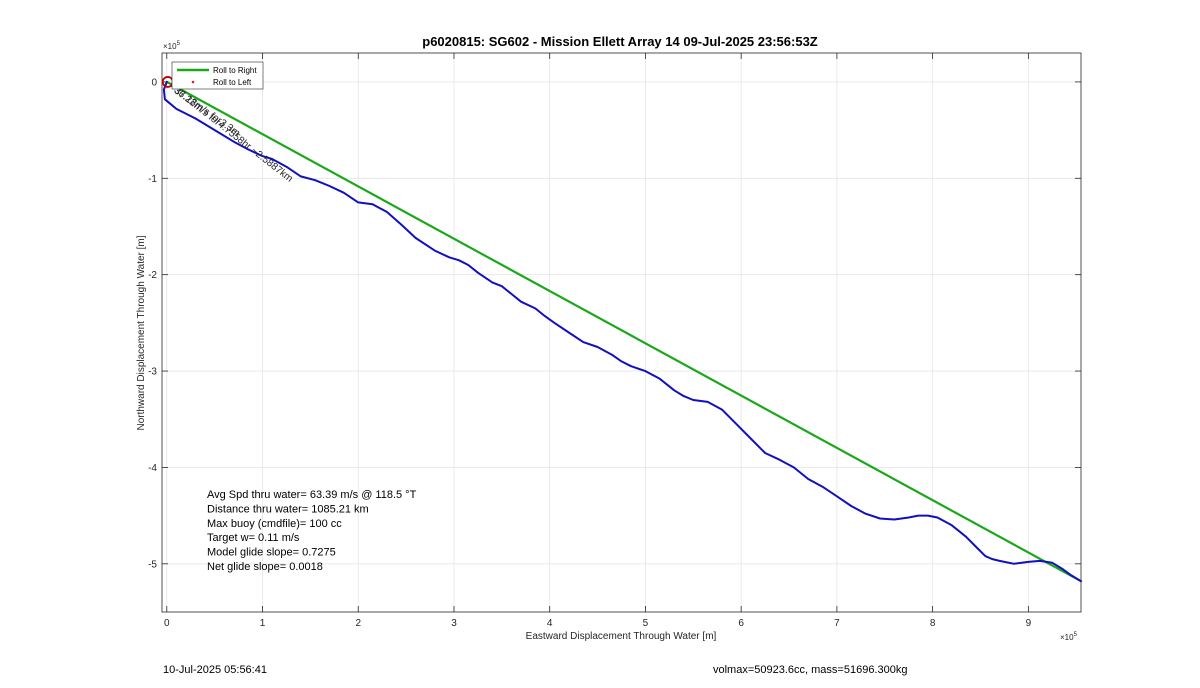 This screenshot has height=688, width=1200. Describe the element at coordinates (152, 564) in the screenshot. I see `y-tick-label: -5` at that location.